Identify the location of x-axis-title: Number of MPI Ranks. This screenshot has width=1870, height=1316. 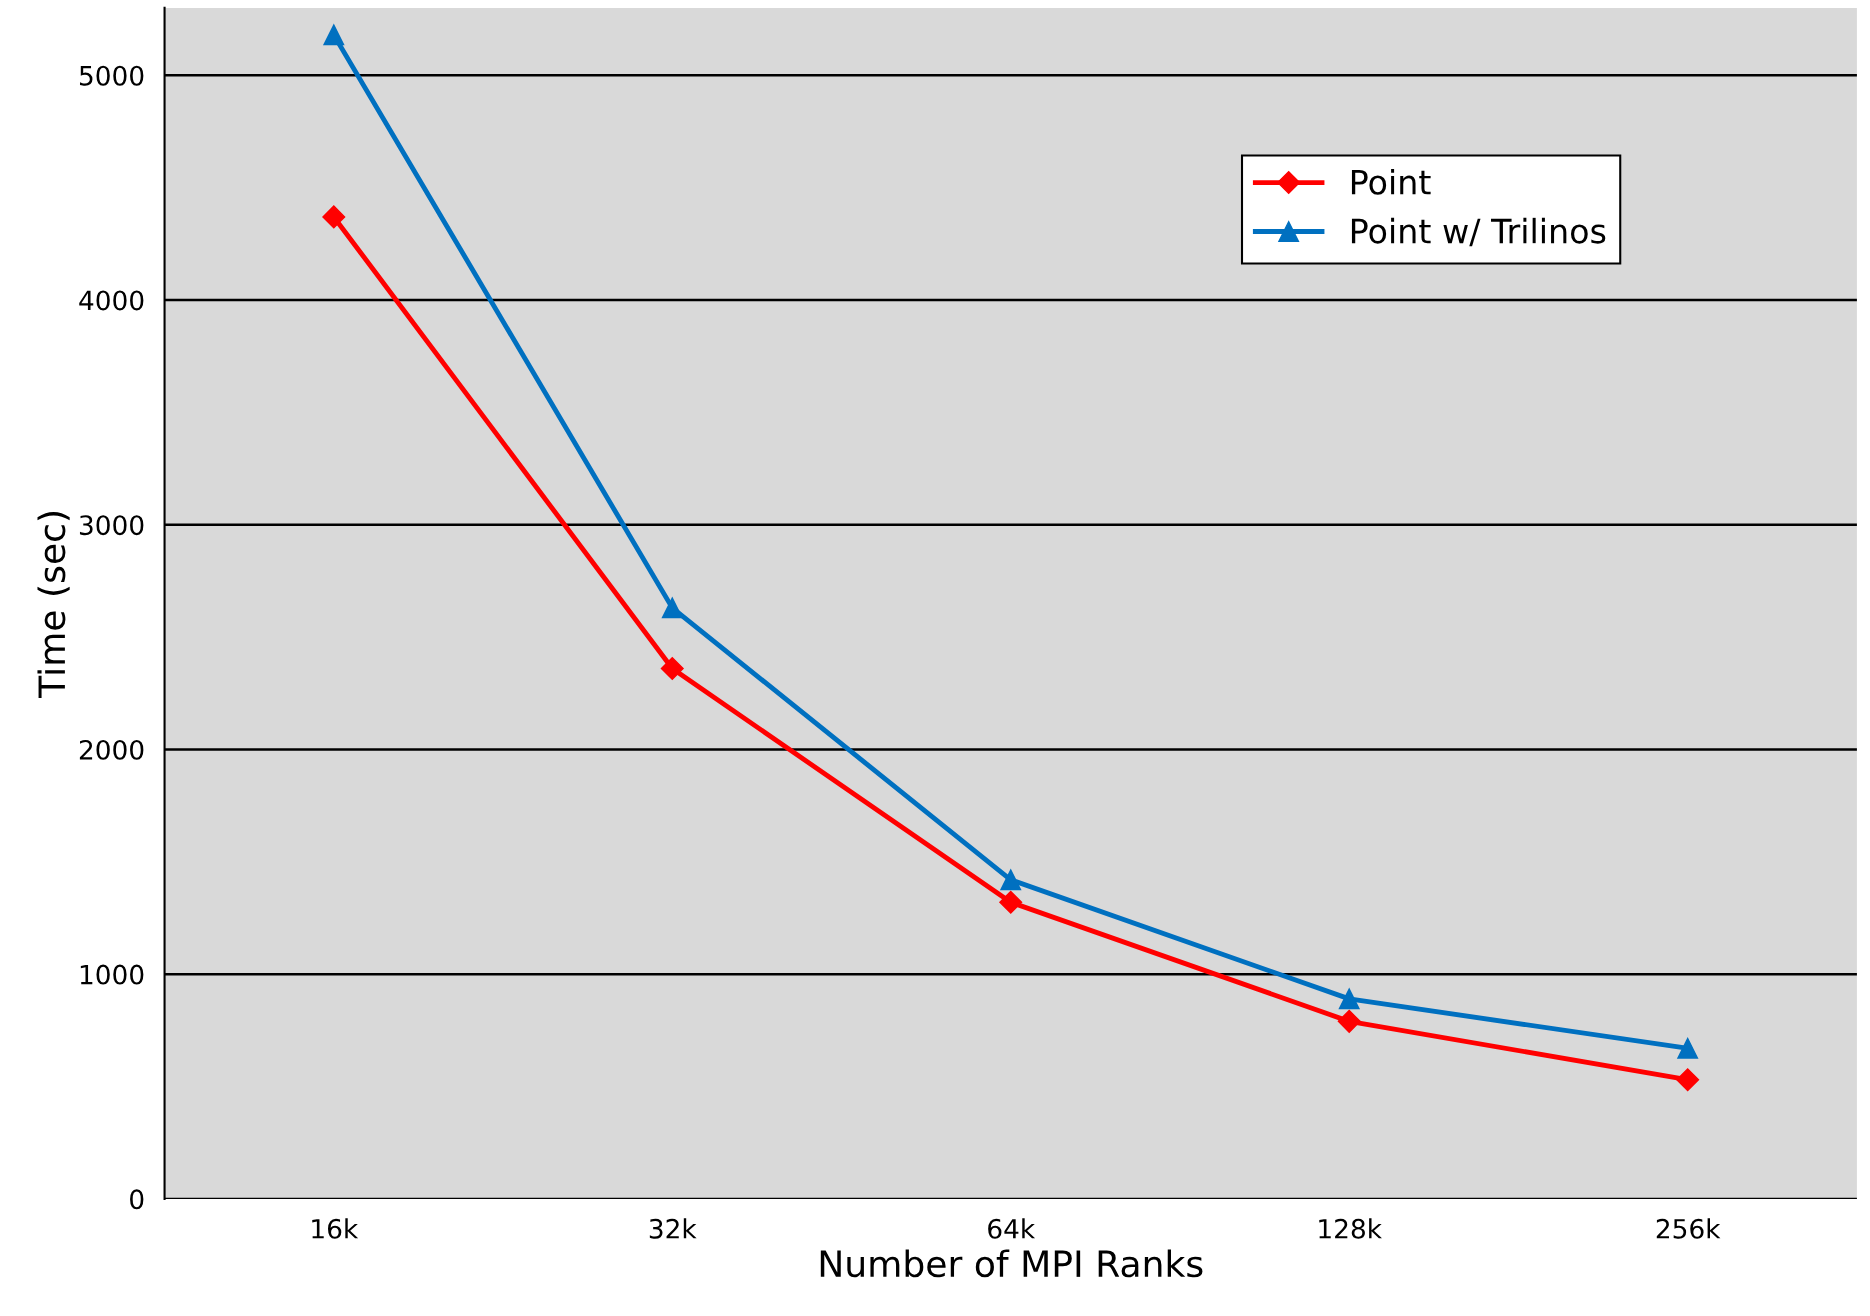
(1011, 1263).